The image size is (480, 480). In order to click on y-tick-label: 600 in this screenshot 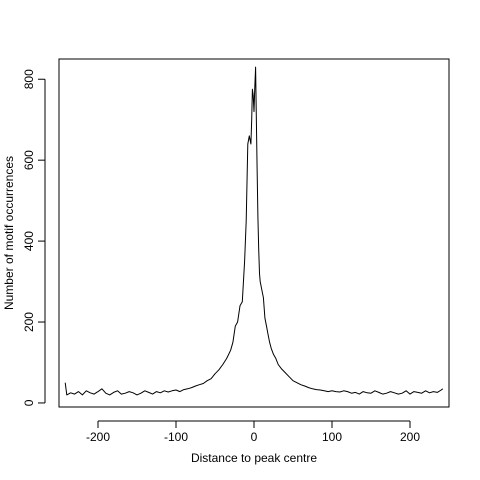, I will do `click(29, 160)`.